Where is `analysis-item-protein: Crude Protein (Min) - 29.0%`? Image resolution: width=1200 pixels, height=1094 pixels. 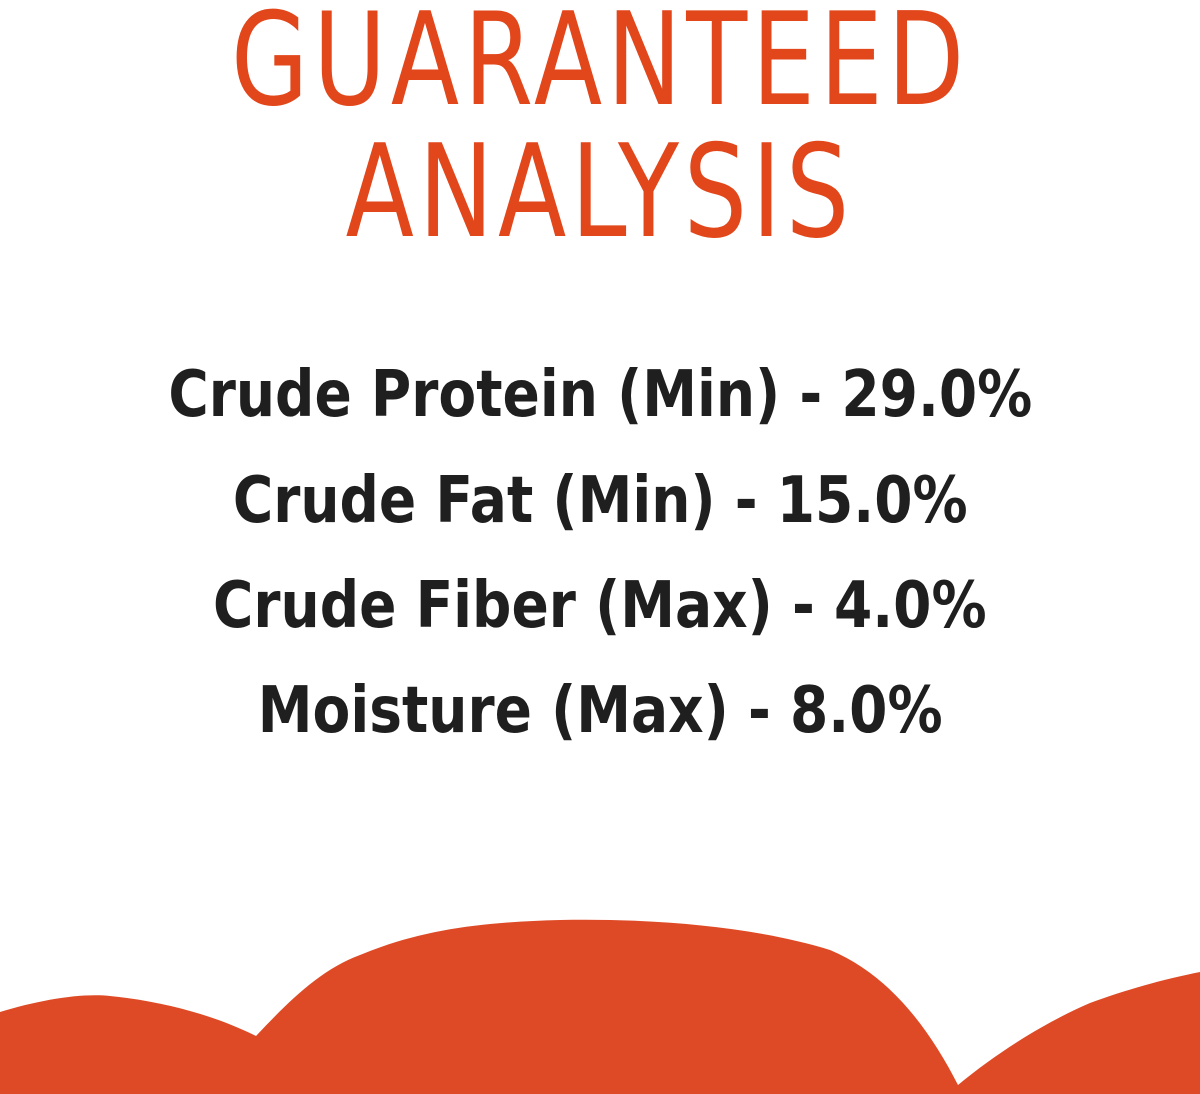
analysis-item-protein: Crude Protein (Min) - 29.0% is located at coordinates (600, 395).